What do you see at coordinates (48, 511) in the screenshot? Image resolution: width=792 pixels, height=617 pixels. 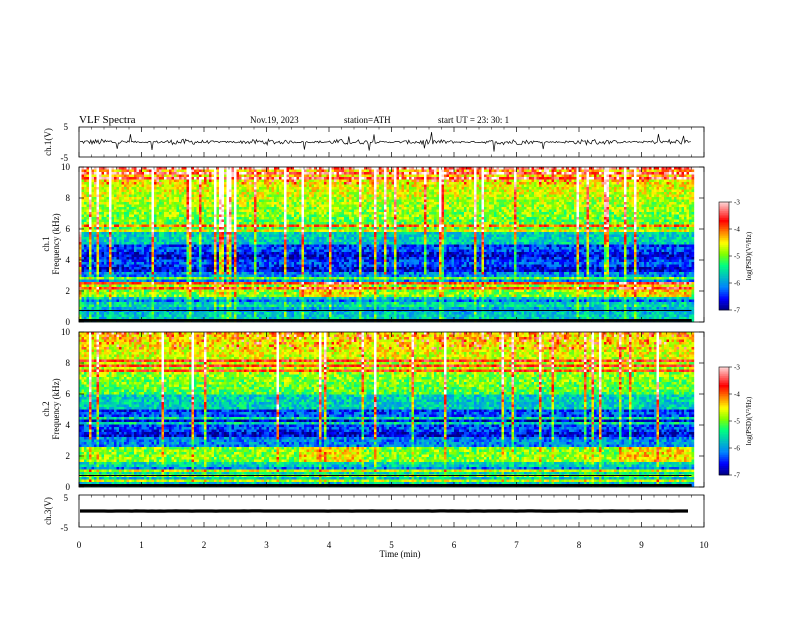 I see `ch3-waveform-ylabel: ch.3(V)` at bounding box center [48, 511].